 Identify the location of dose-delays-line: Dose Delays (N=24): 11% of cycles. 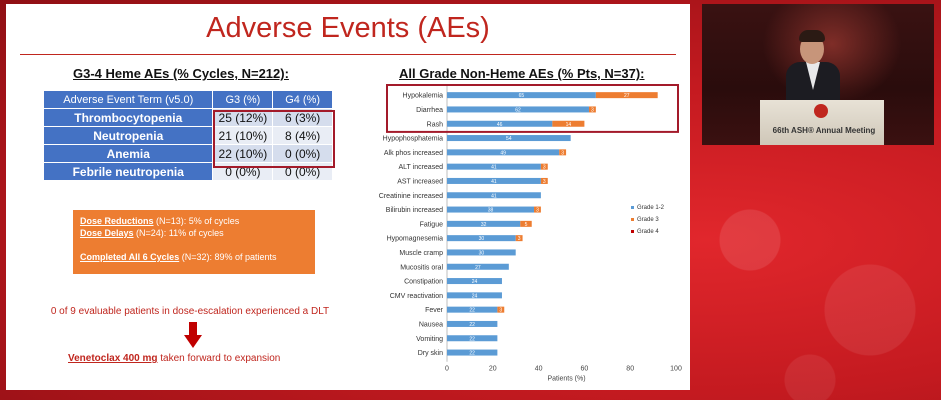
(194, 233).